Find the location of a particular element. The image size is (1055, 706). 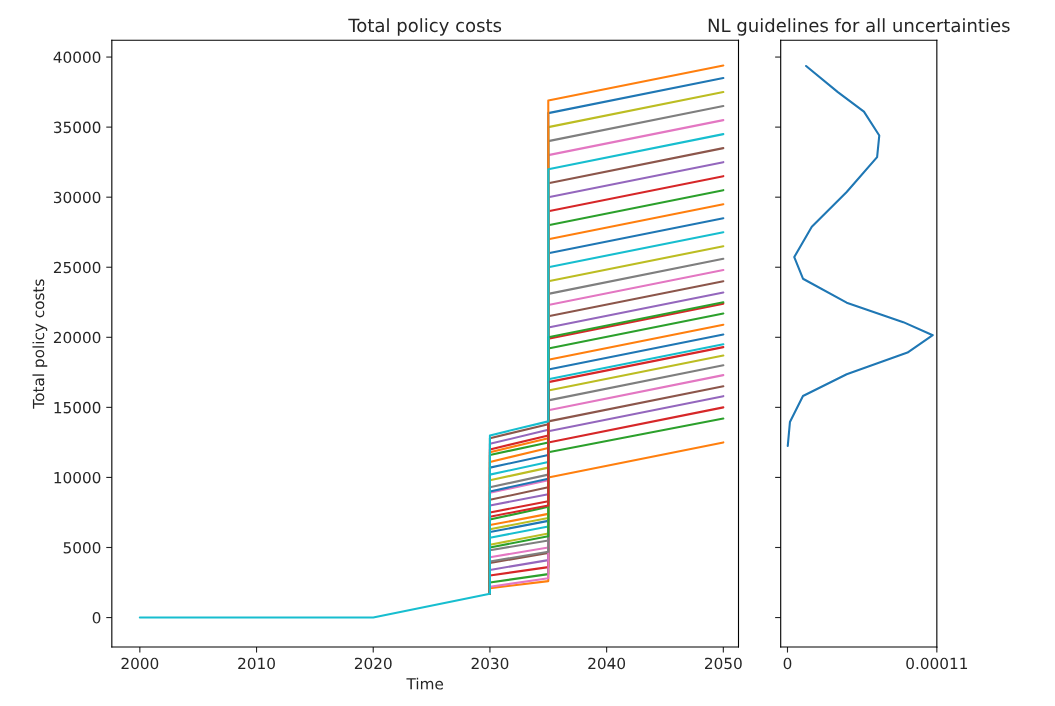

x-tick-label: 0.00011 is located at coordinates (937, 663).